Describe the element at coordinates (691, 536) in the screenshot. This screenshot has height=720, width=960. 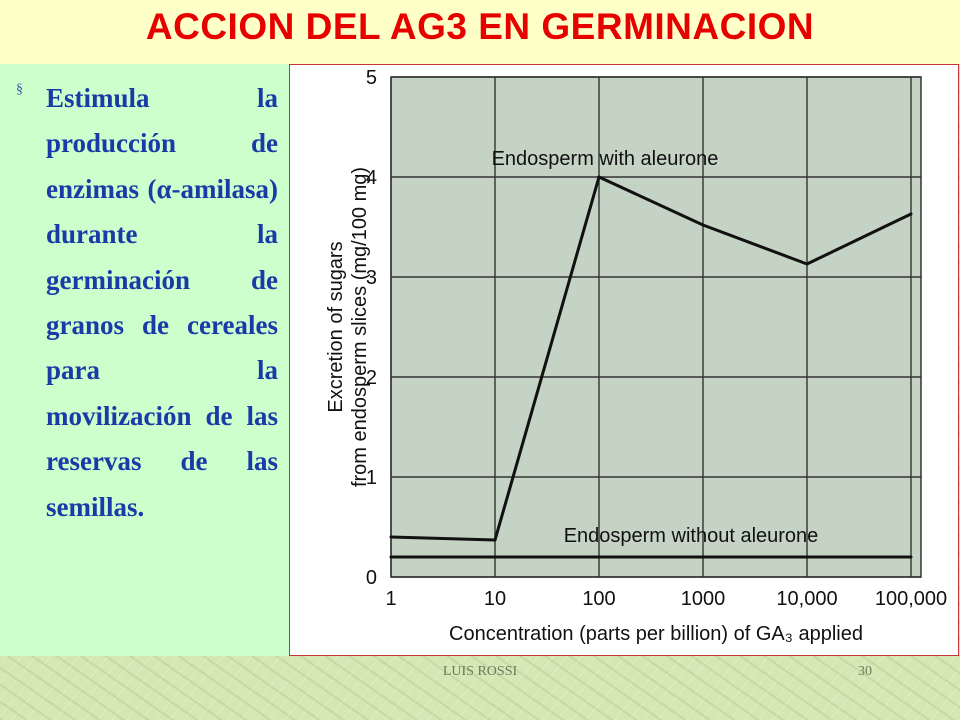
I see `series-label-without-aleurone: Endosperm without aleurone` at that location.